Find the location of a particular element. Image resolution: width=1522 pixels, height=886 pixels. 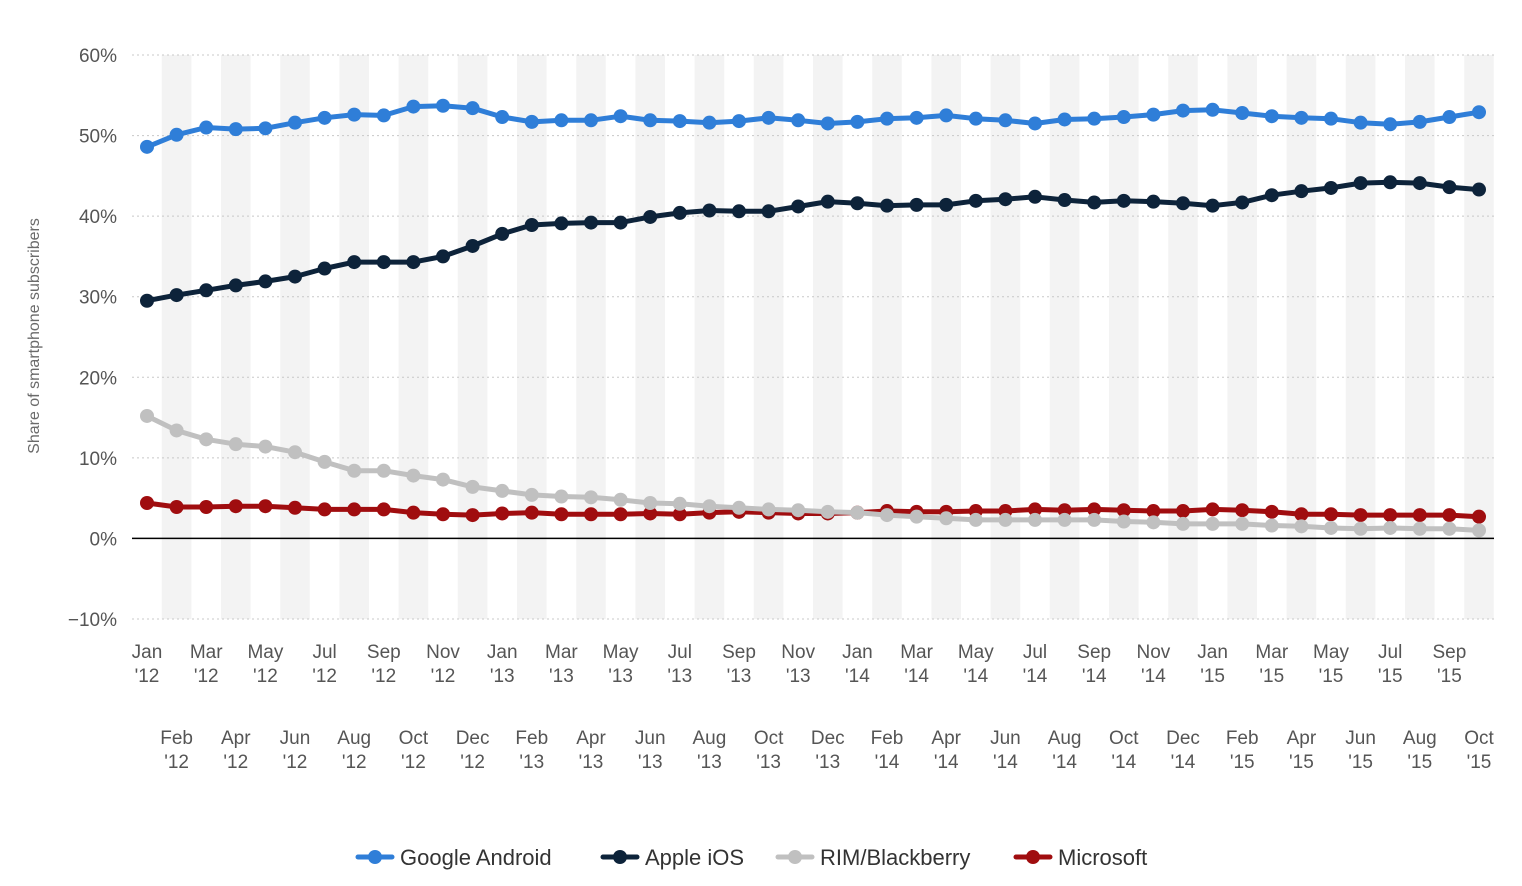

legend-item: Apple iOS is located at coordinates (672, 857).